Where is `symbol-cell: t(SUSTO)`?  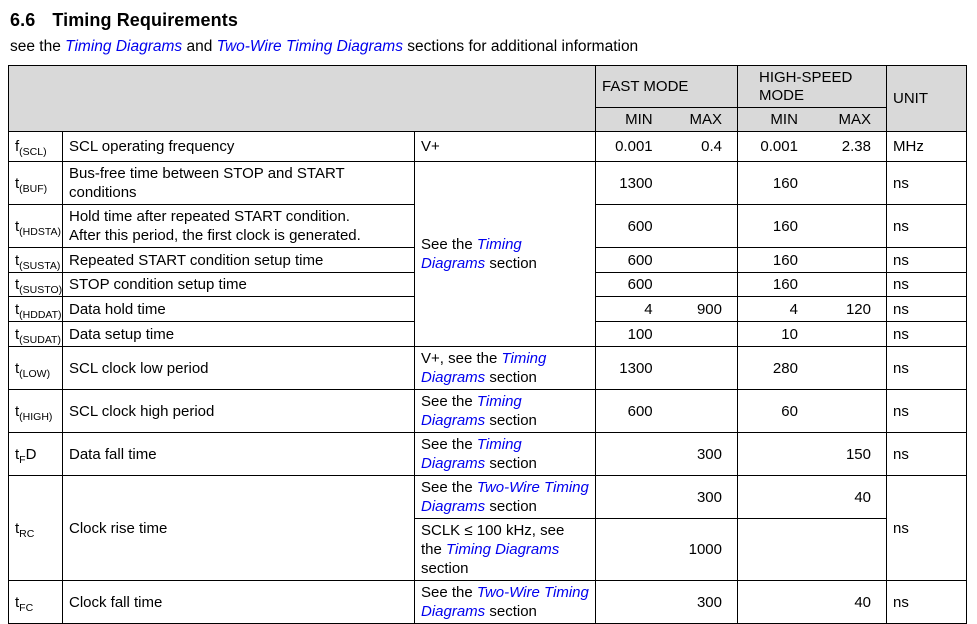
symbol-cell: t(SUSTO) is located at coordinates (35, 284).